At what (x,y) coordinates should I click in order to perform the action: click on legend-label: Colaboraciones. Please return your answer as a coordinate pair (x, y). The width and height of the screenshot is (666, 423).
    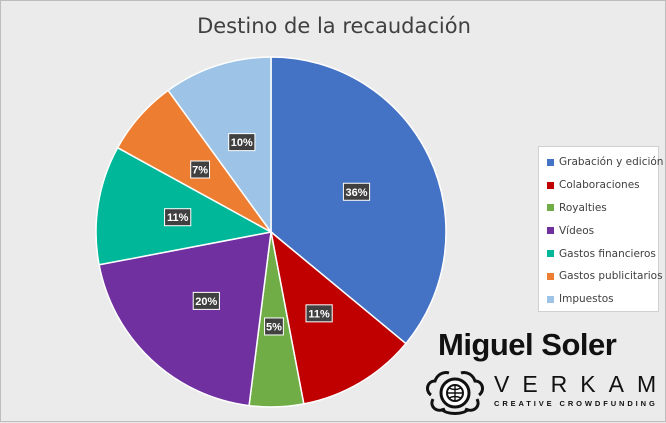
    Looking at the image, I should click on (599, 185).